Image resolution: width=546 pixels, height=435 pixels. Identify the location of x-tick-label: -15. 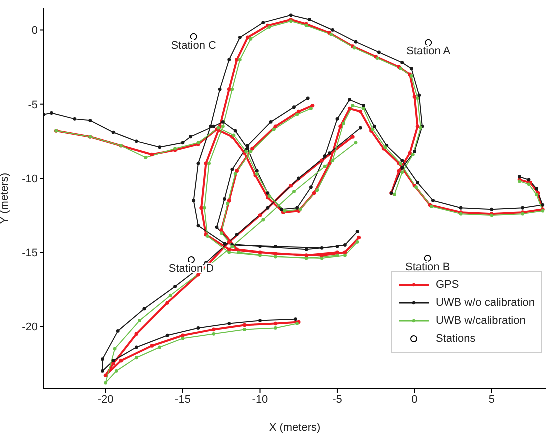
(183, 400).